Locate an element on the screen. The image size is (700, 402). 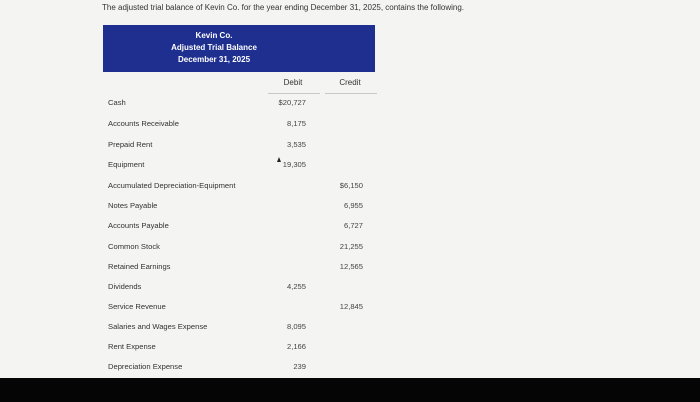
account-name: Retained Earnings is located at coordinates (139, 266).